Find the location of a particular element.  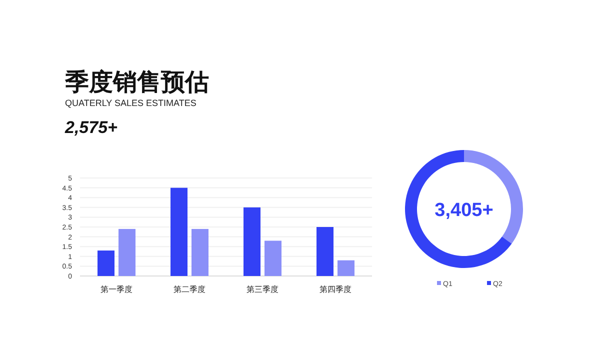

x-tick-label: 第三季度 is located at coordinates (262, 289).